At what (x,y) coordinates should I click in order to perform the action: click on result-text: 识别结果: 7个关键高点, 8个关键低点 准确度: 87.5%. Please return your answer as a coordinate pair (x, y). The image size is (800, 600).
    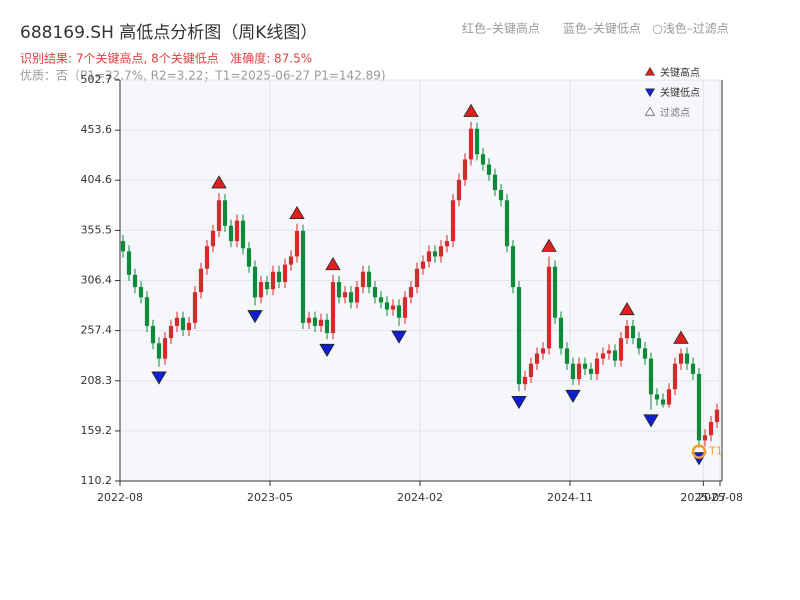
    Looking at the image, I should click on (166, 58).